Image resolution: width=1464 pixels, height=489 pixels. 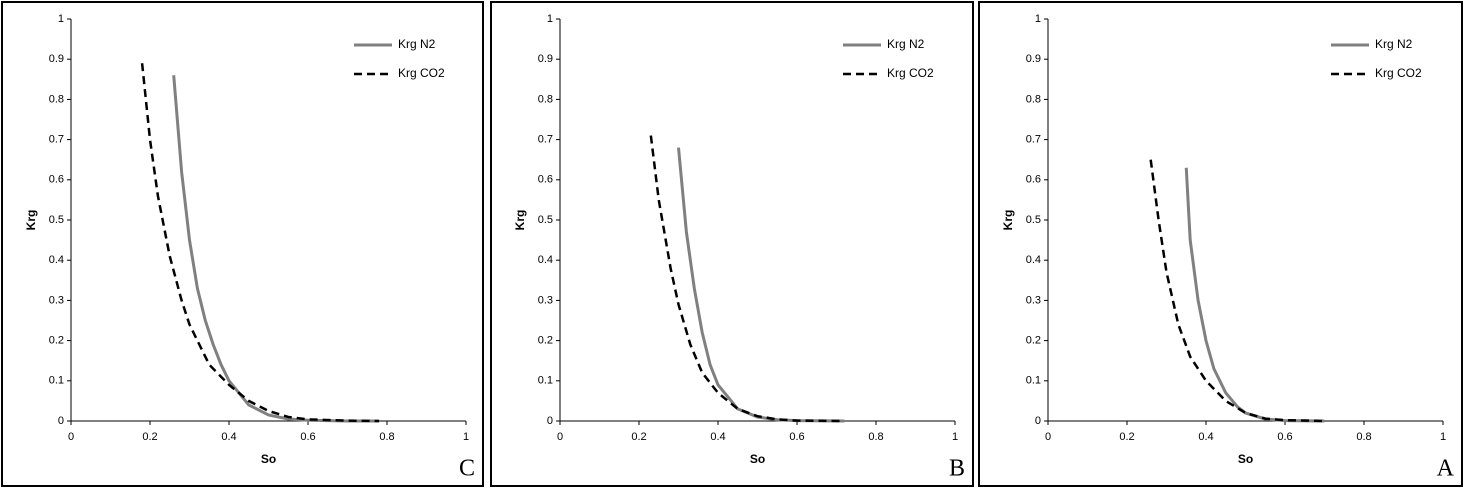 I want to click on panel-letter: C, so click(x=467, y=469).